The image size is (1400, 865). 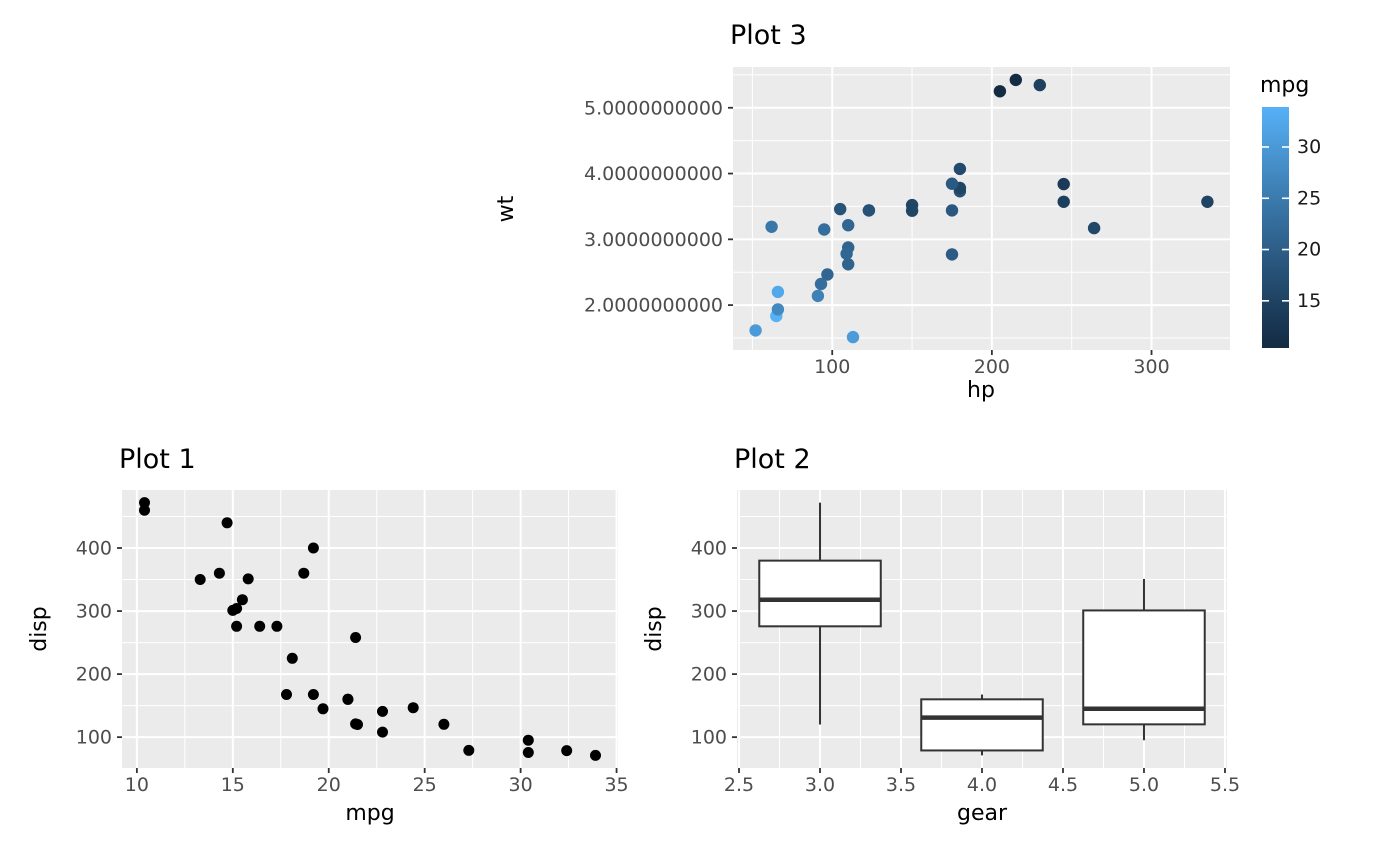 I want to click on legend-tick-label: 30, so click(x=1309, y=147).